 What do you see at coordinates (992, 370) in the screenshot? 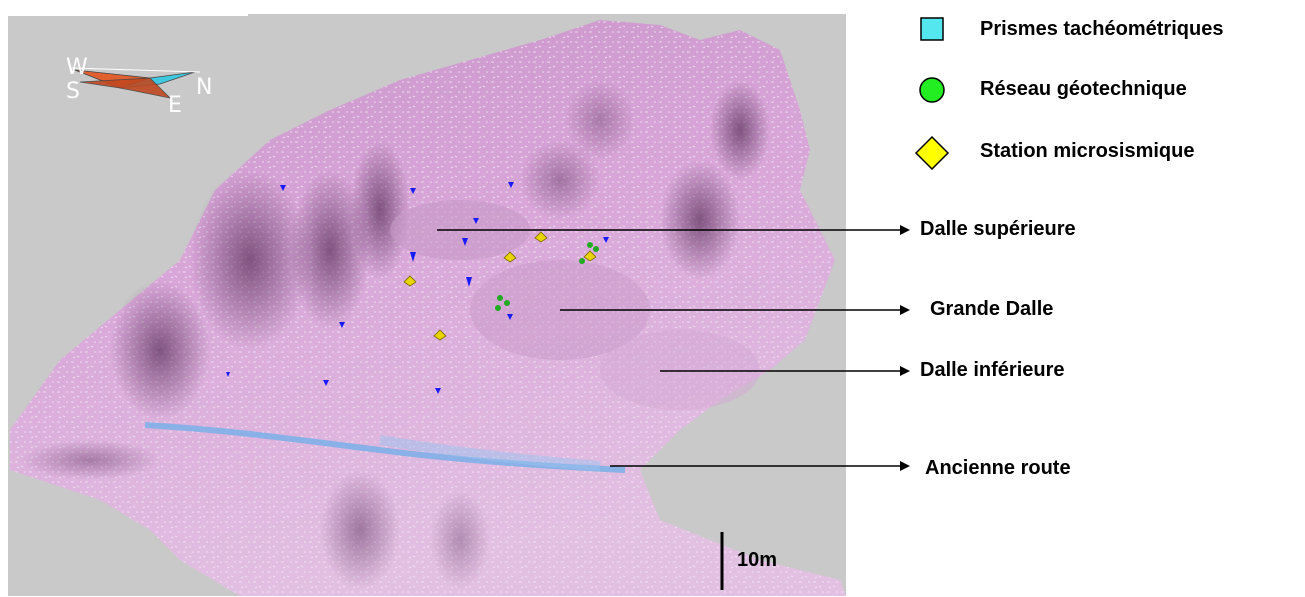
I see `label-dalle-inferieure: Dalle inférieure` at bounding box center [992, 370].